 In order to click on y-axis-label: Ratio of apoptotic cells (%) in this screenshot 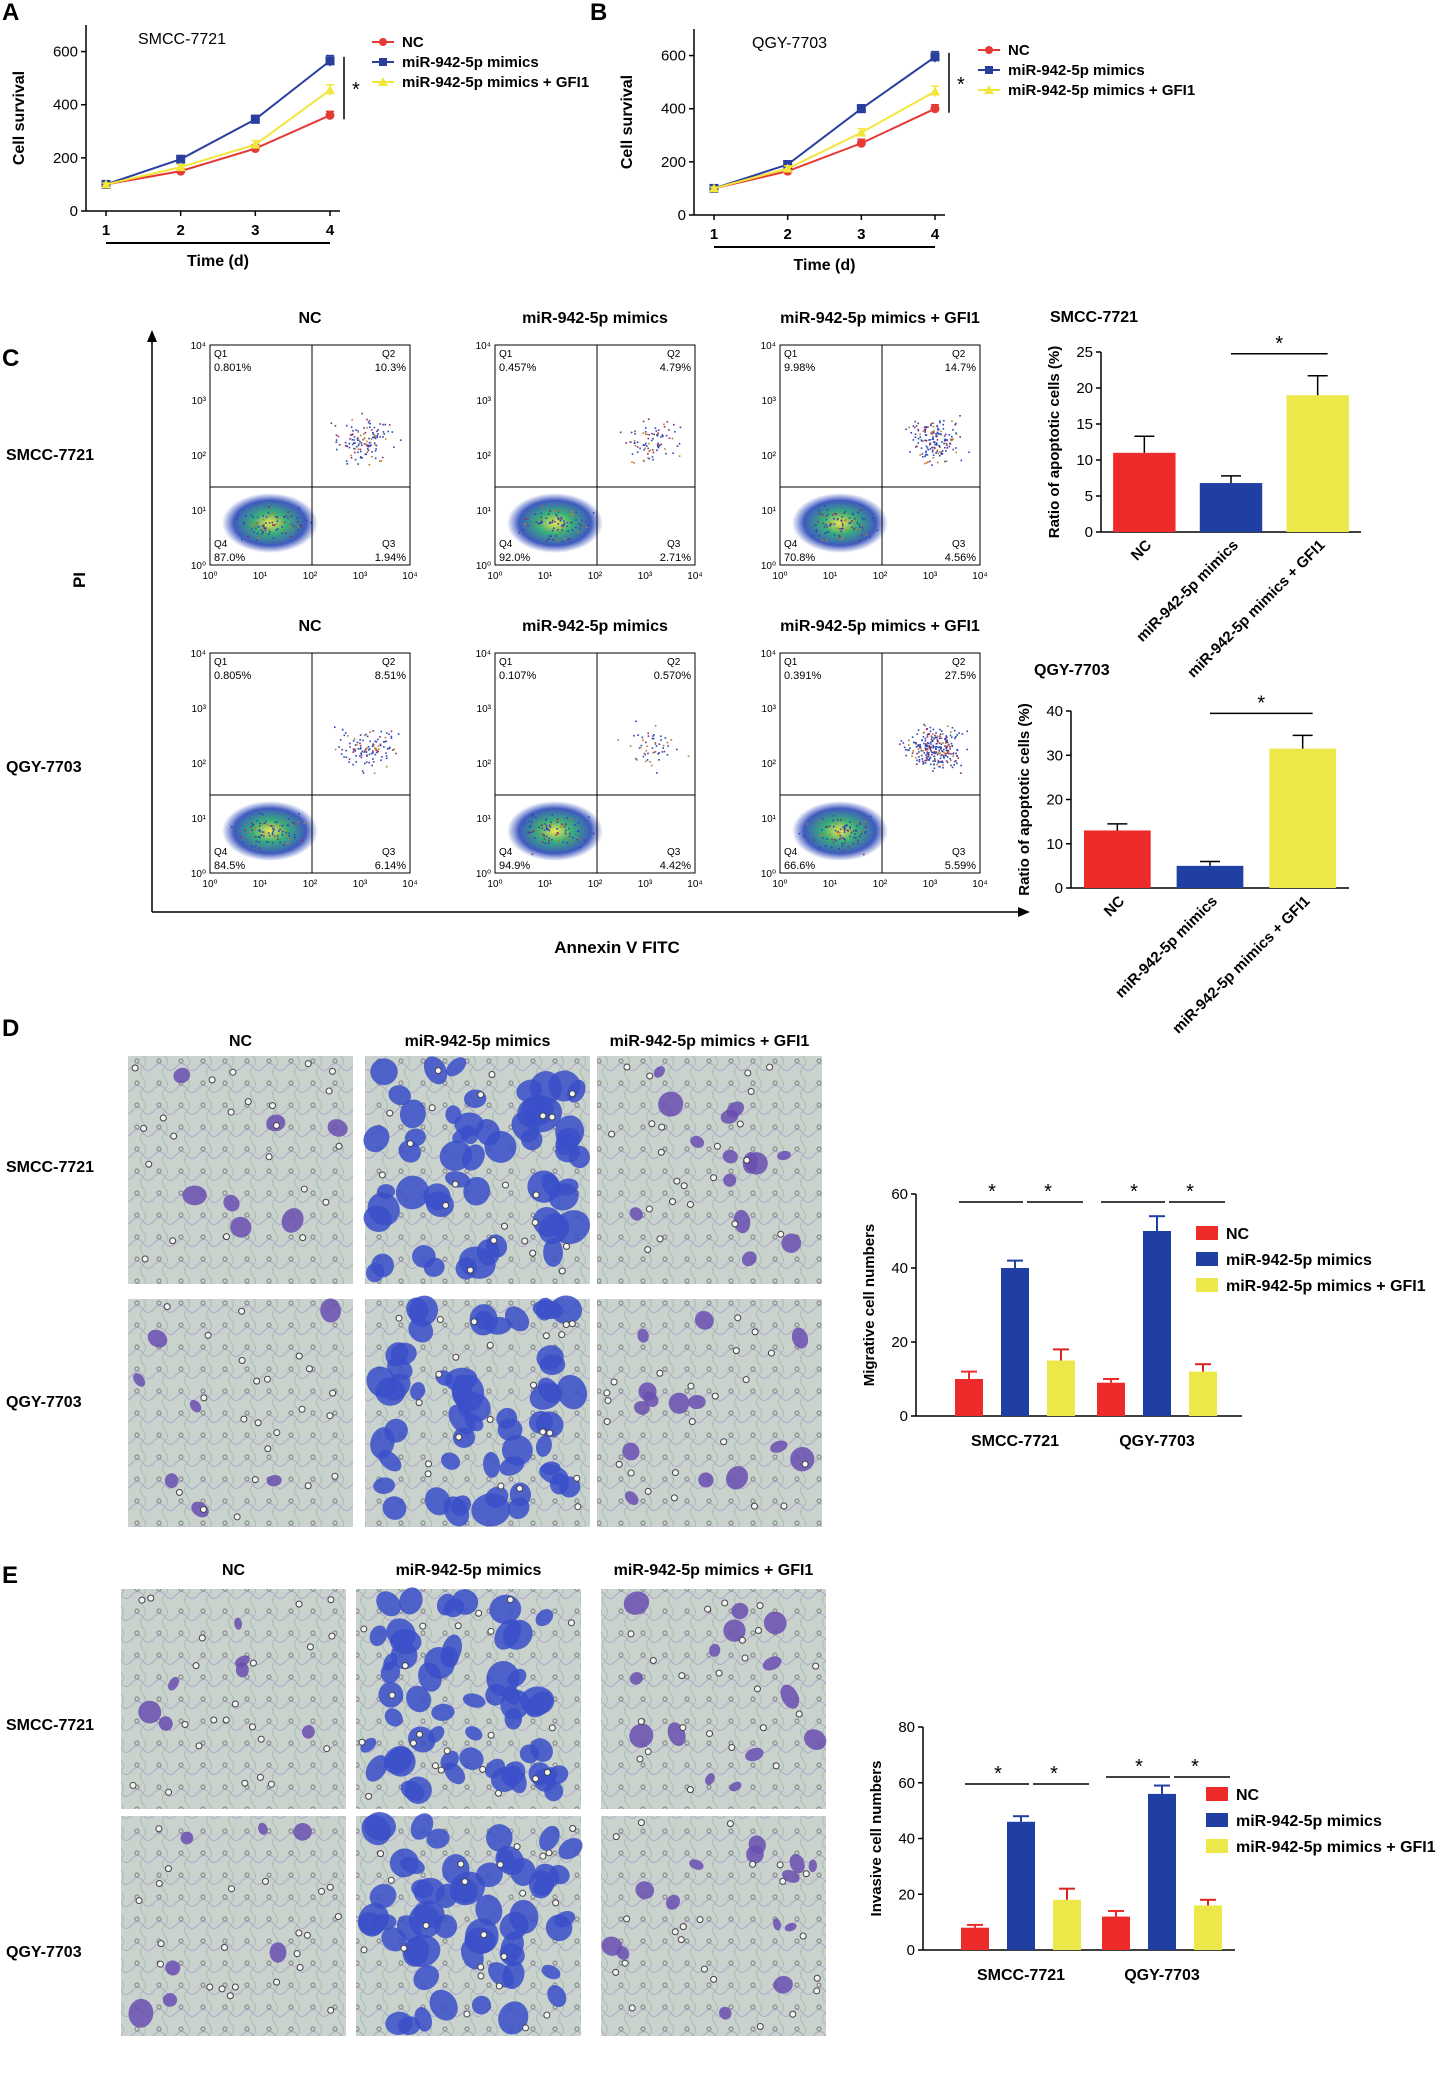, I will do `click(1024, 799)`.